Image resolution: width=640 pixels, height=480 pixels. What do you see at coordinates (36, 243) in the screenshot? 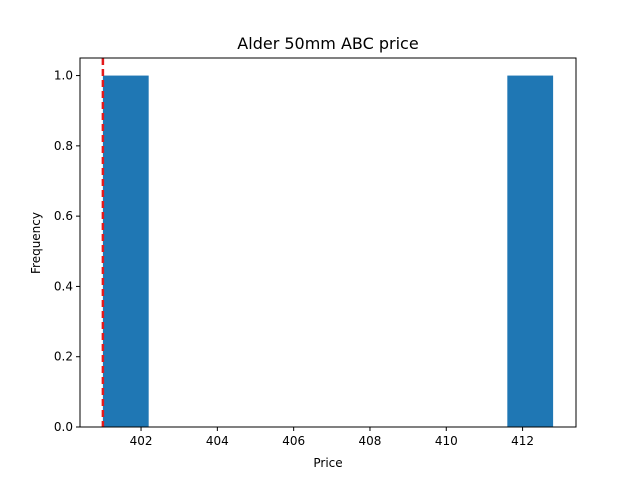
I see `y-axis-label: Frequency` at bounding box center [36, 243].